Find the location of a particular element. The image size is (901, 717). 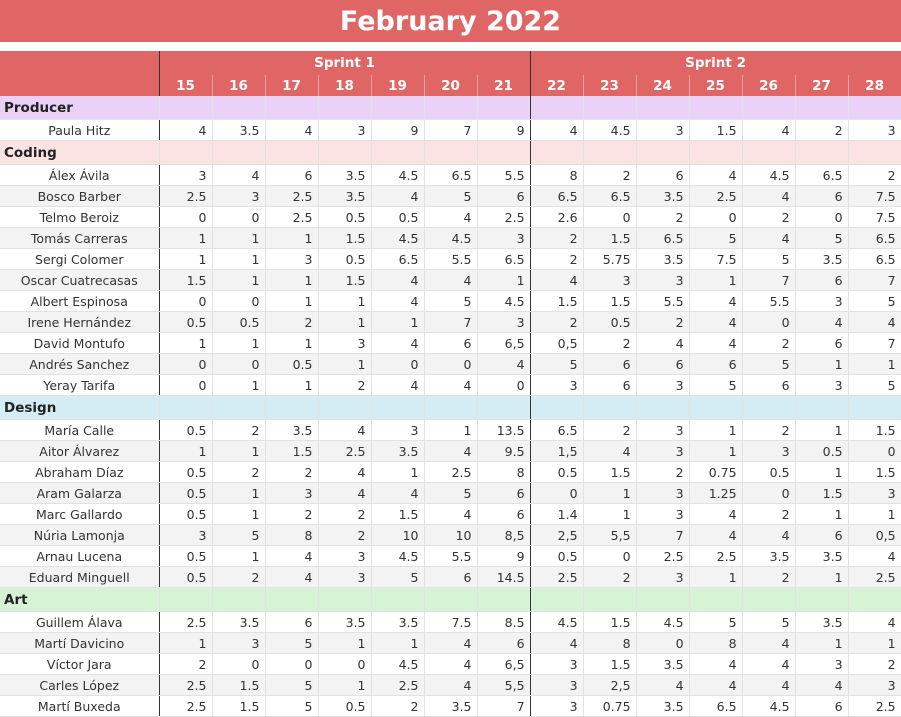

person-name: Eduard Minguell is located at coordinates (80, 577).